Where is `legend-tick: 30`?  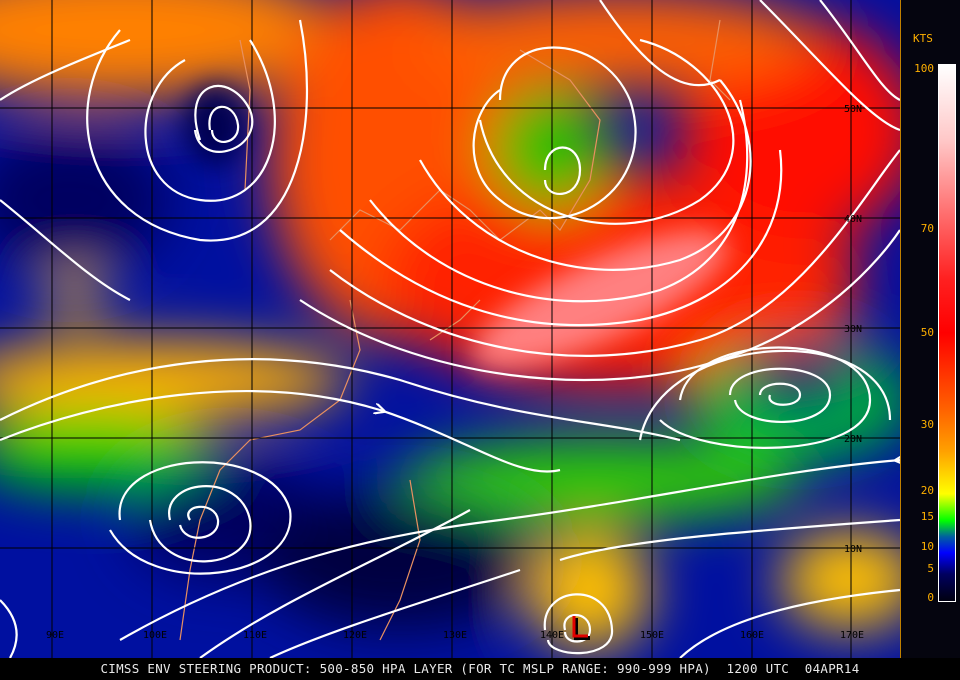 legend-tick: 30 is located at coordinates (927, 424).